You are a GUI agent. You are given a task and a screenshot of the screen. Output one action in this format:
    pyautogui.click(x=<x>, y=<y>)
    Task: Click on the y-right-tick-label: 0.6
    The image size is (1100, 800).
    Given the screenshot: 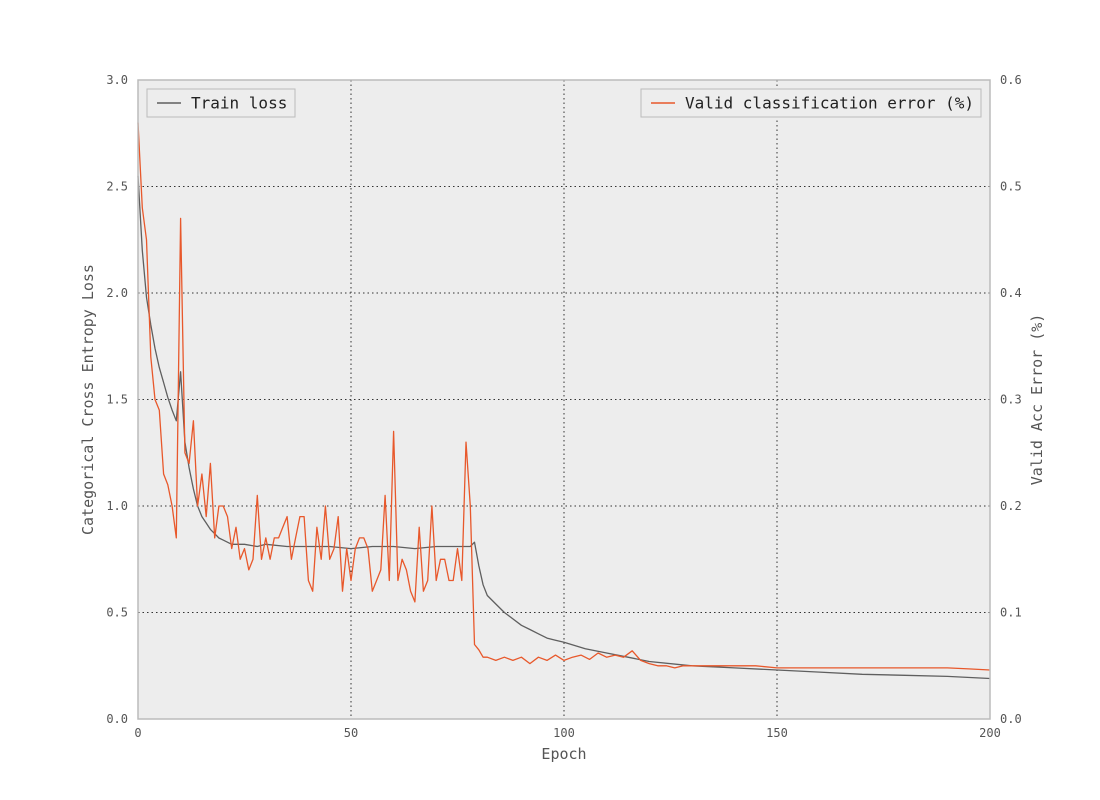 What is the action you would take?
    pyautogui.click(x=1011, y=80)
    